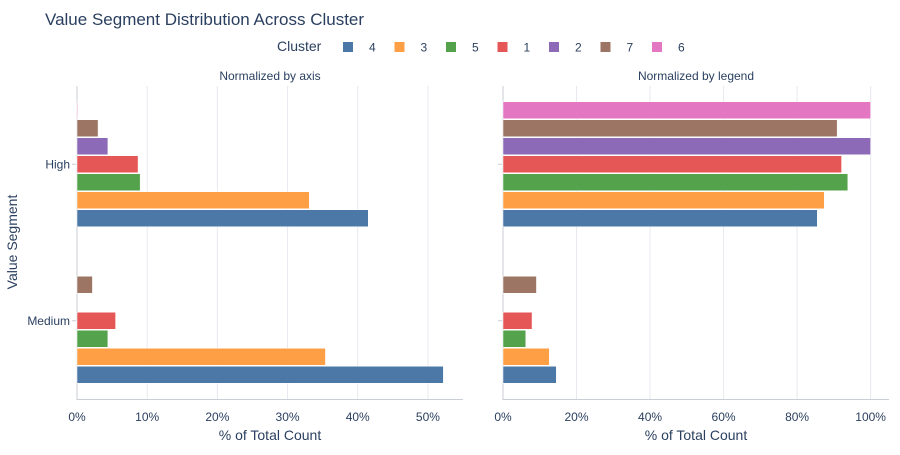 This screenshot has width=900, height=455. I want to click on x-tick-label: 100%, so click(870, 417).